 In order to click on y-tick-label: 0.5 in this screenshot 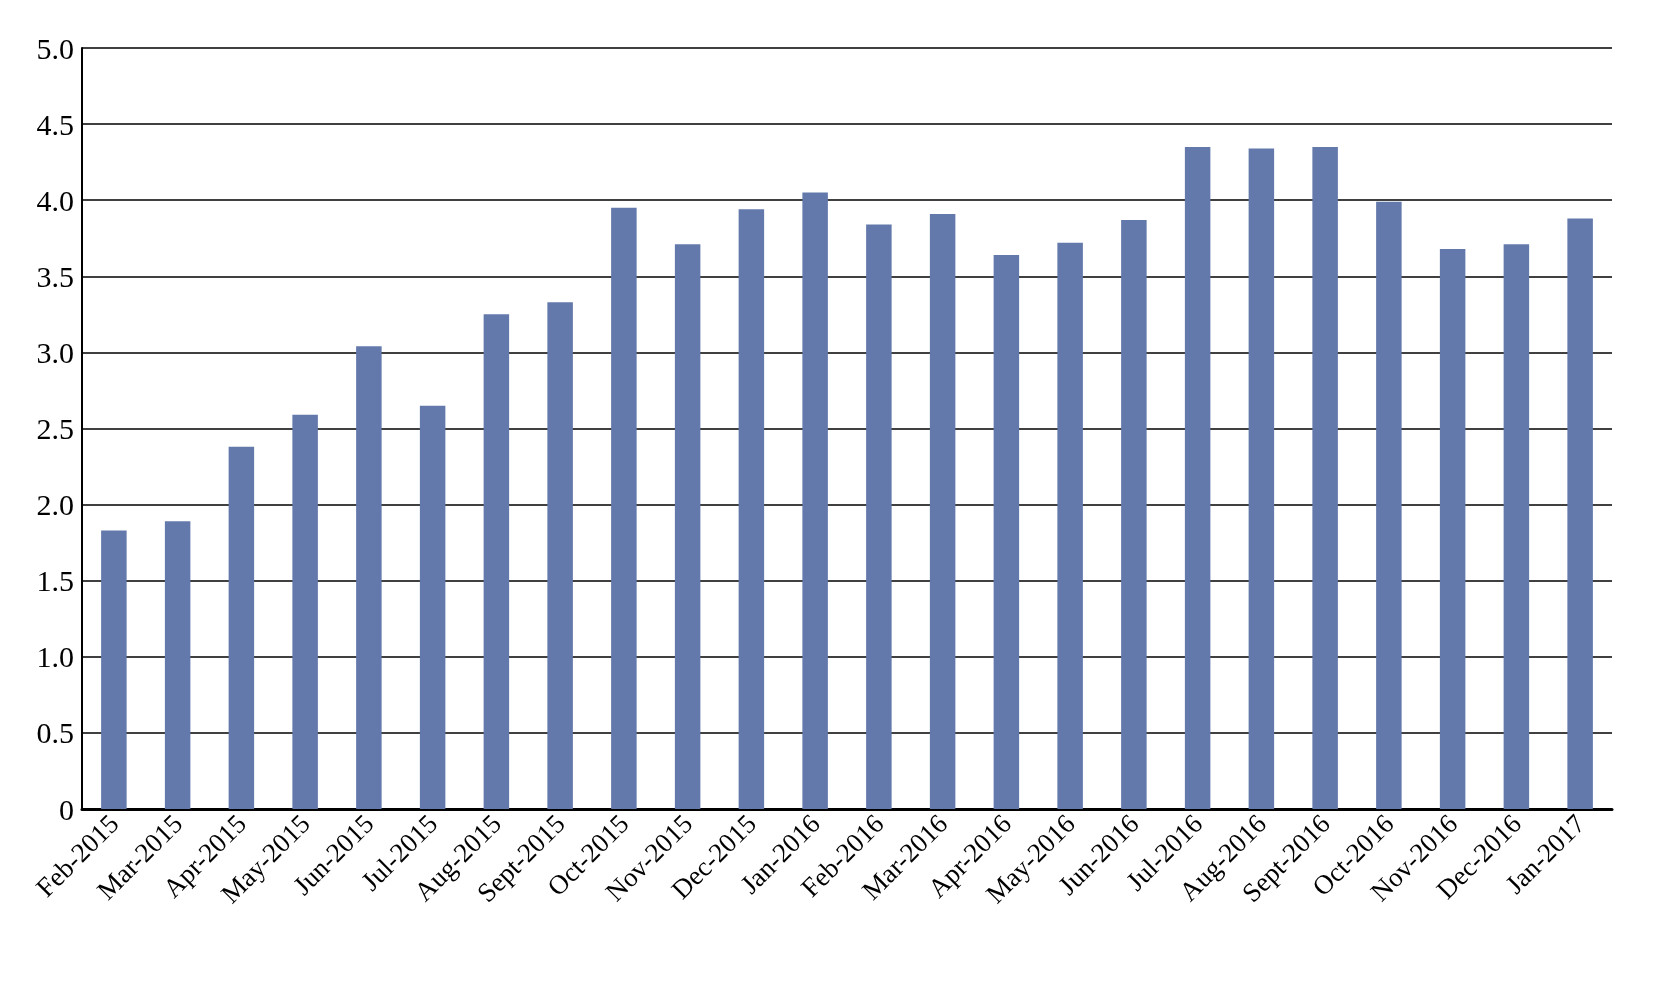, I will do `click(55, 733)`.